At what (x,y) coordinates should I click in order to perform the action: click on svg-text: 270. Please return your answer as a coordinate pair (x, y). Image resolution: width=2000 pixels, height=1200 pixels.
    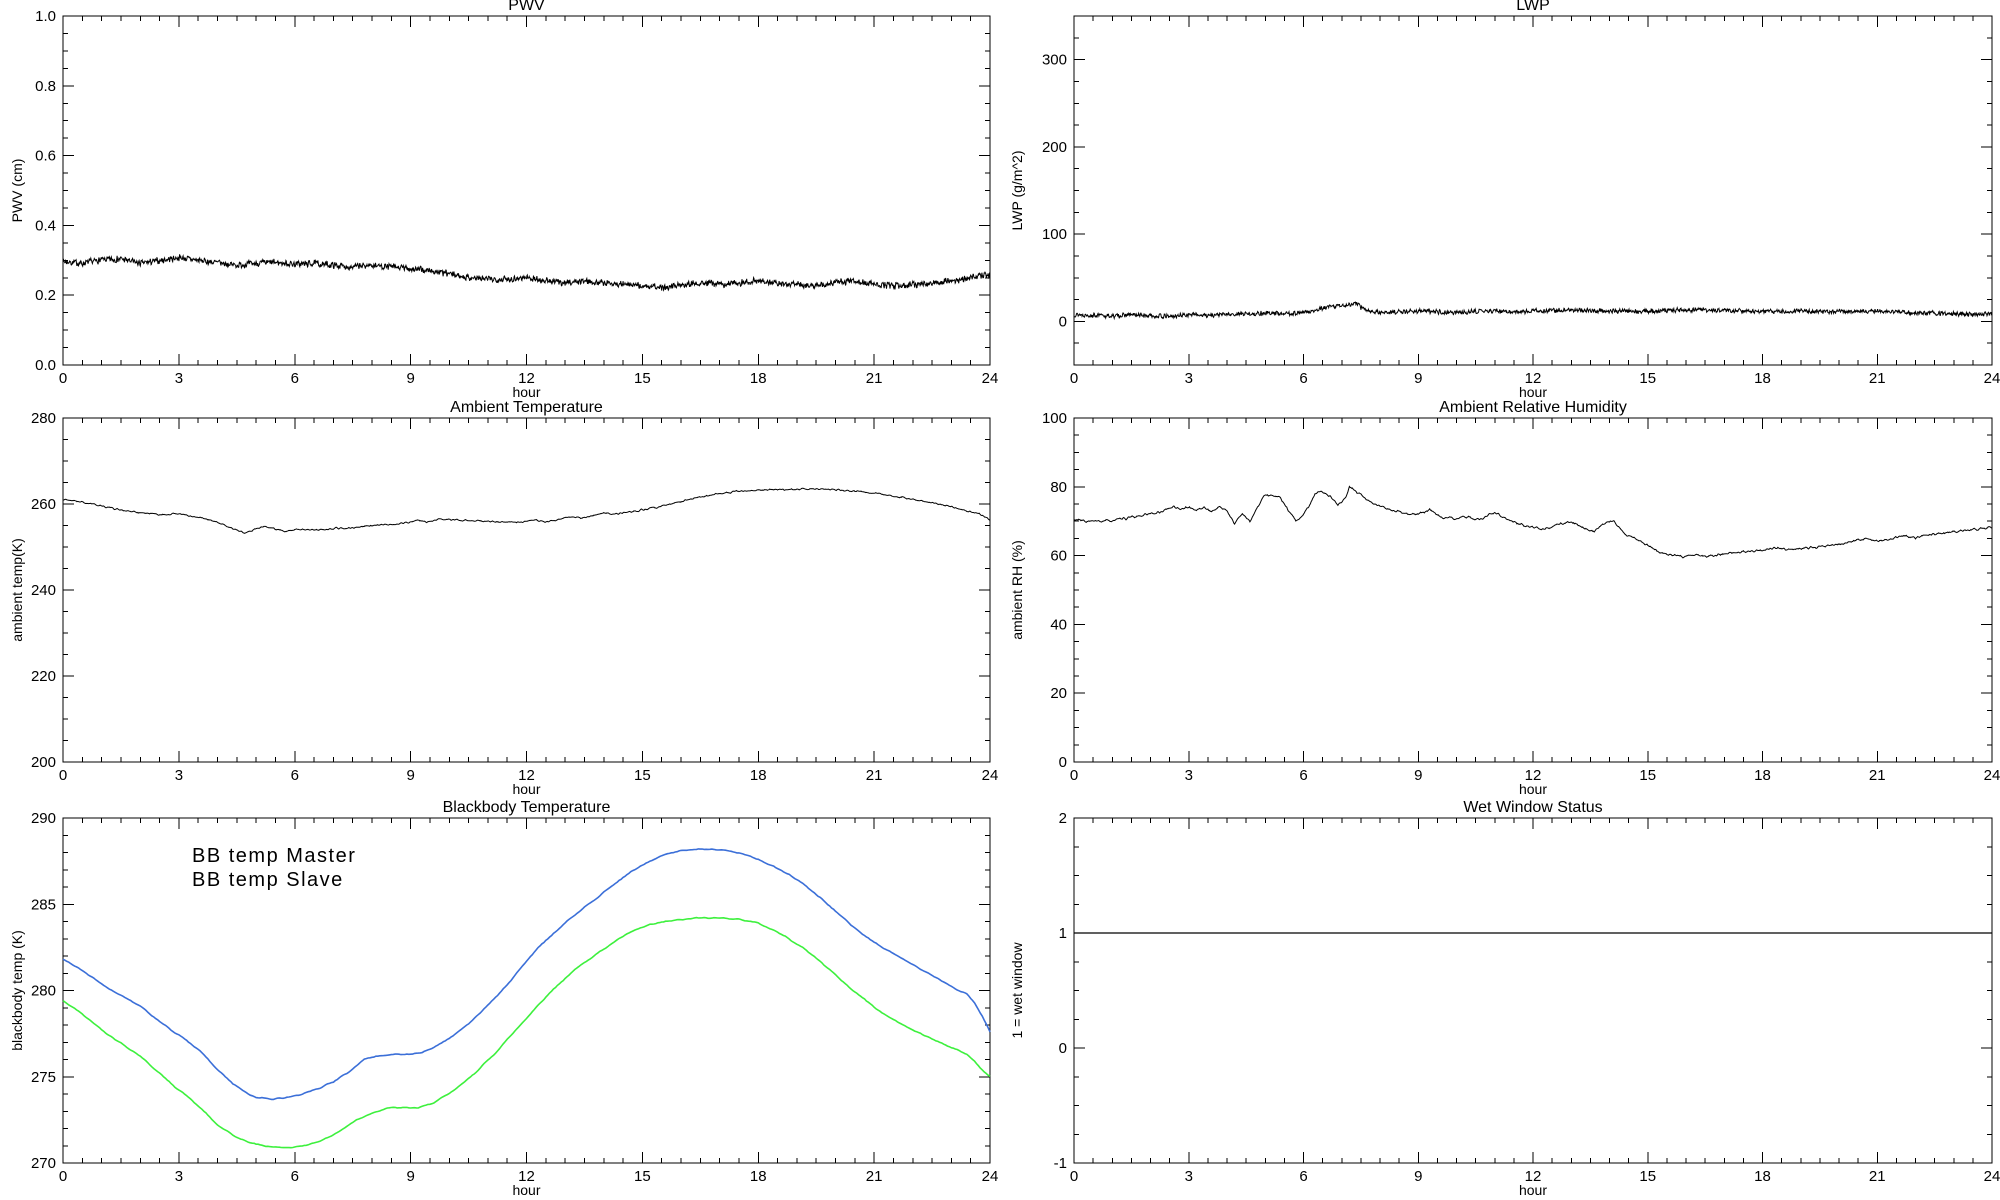
    Looking at the image, I should click on (43, 1163).